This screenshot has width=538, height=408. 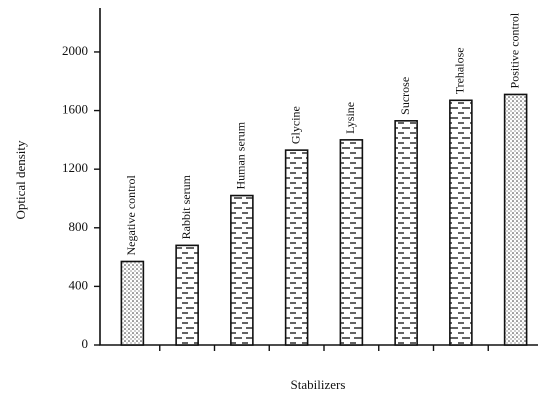 I want to click on category-label: Negative control, so click(x=131, y=215).